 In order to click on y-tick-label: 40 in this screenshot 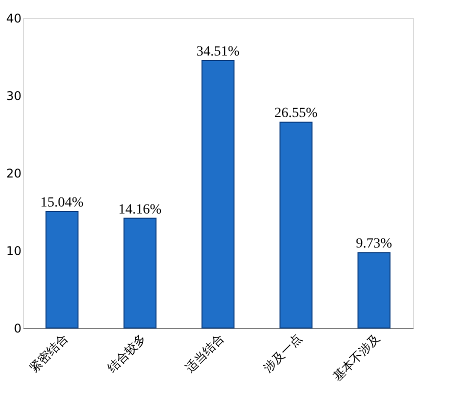, I will do `click(14, 19)`.